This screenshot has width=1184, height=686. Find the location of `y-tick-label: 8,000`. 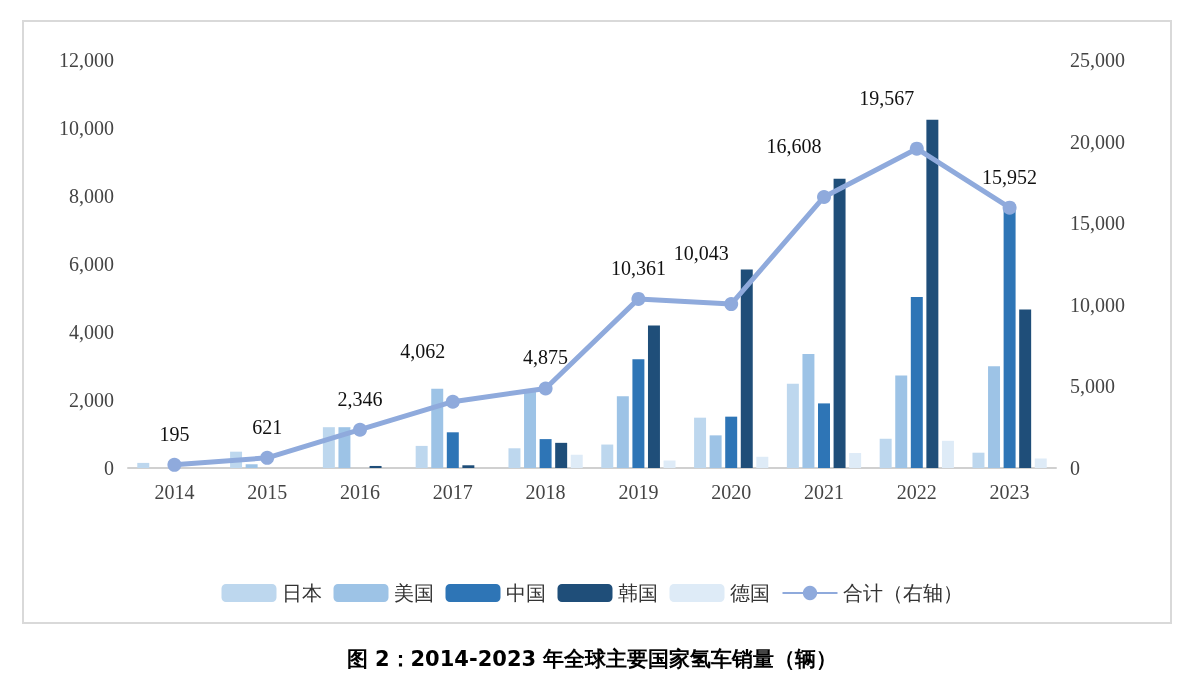

y-tick-label: 8,000 is located at coordinates (91, 196).